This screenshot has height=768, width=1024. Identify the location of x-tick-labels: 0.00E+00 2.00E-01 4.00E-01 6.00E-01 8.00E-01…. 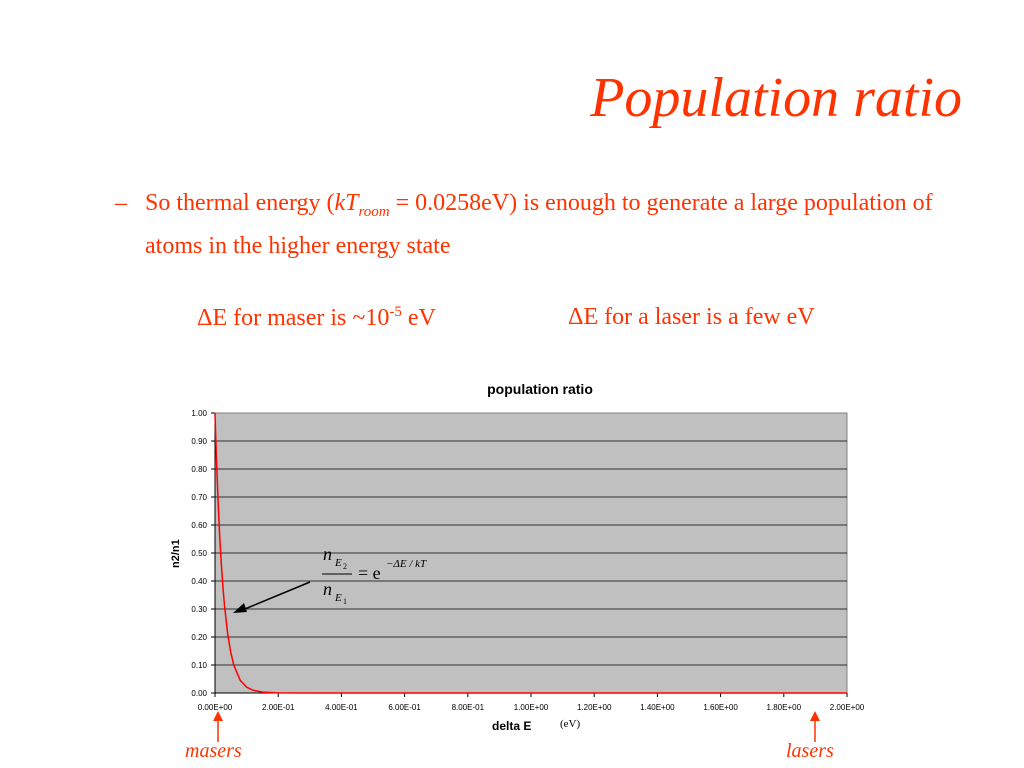
(531, 707).